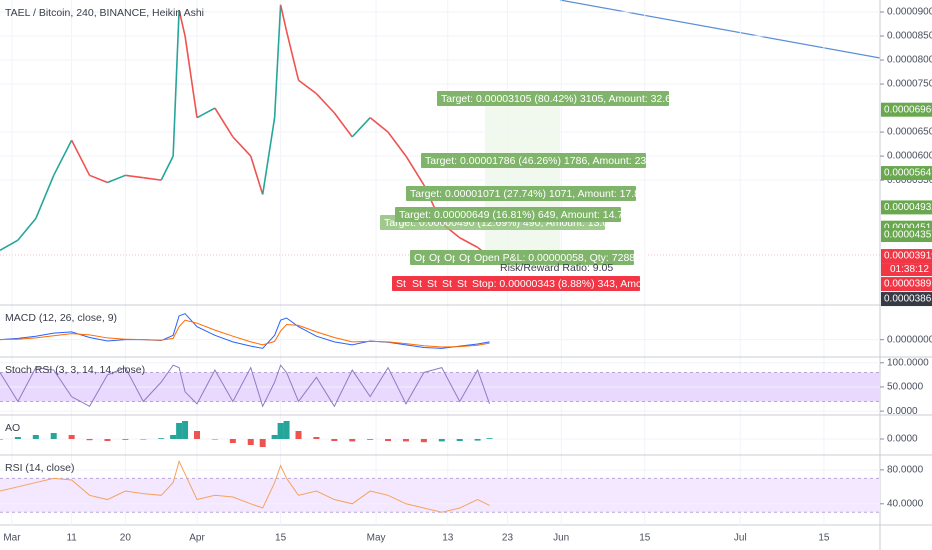 The width and height of the screenshot is (932, 550). Describe the element at coordinates (126, 538) in the screenshot. I see `x-tick-label: 20` at that location.